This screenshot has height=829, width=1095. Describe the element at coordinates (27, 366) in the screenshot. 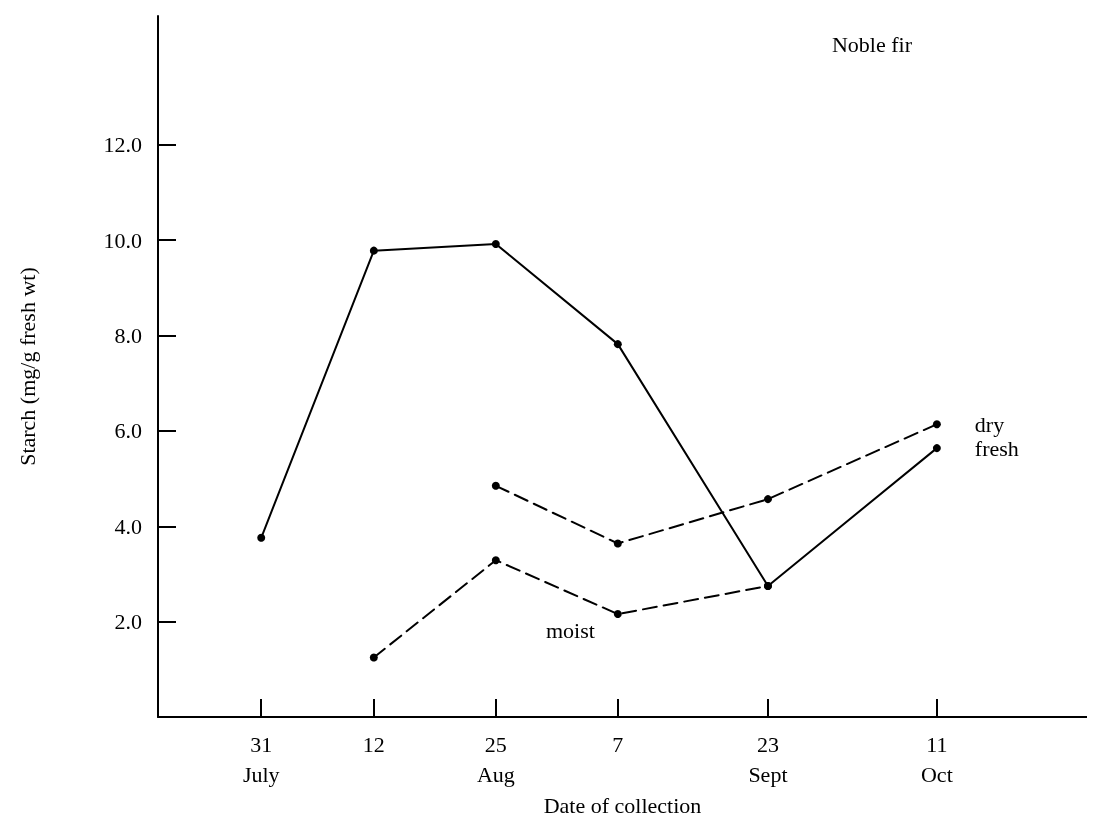

I see `y-axis-title: Starch (mg/g fresh wt)` at that location.